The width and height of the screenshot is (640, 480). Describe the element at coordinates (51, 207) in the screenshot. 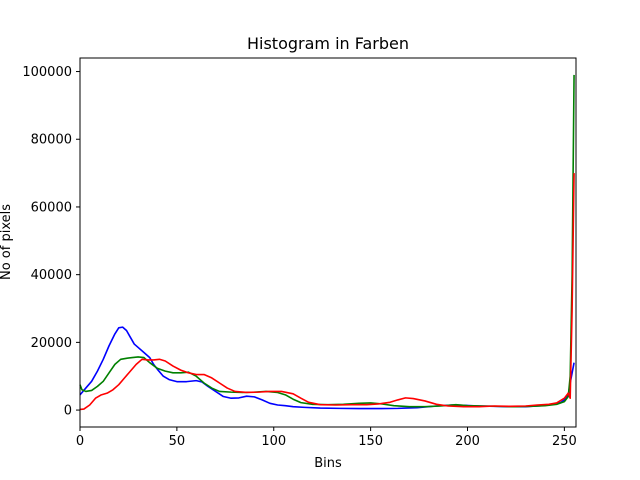

I see `y-tick-label: 60000` at that location.